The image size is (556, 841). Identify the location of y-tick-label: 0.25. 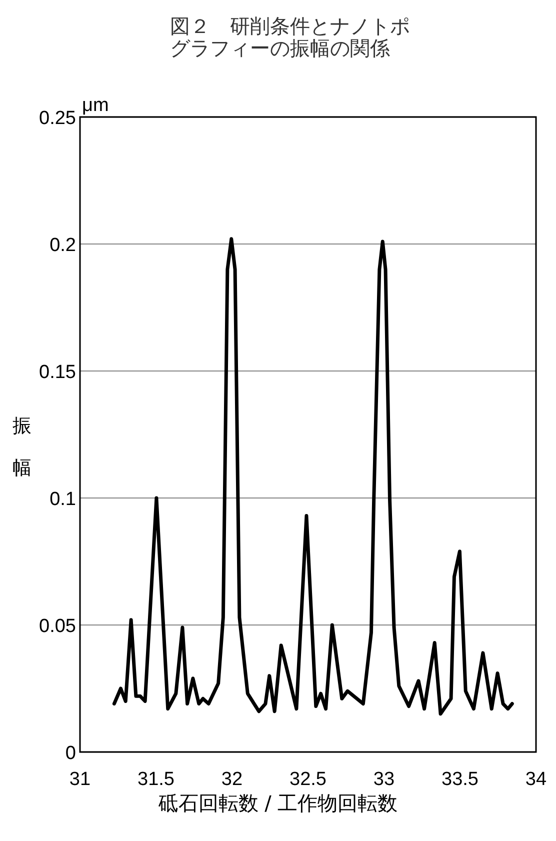
(57, 118).